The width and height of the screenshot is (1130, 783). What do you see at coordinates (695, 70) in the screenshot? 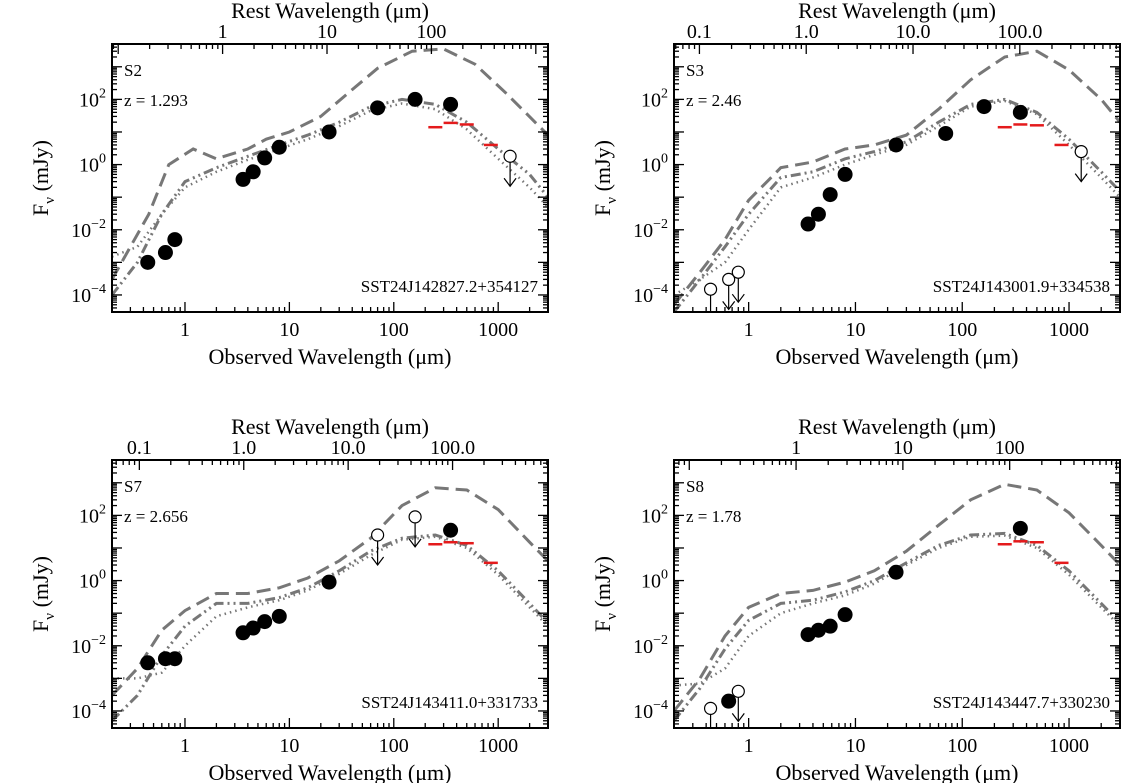
I see `source-short-name: S3` at bounding box center [695, 70].